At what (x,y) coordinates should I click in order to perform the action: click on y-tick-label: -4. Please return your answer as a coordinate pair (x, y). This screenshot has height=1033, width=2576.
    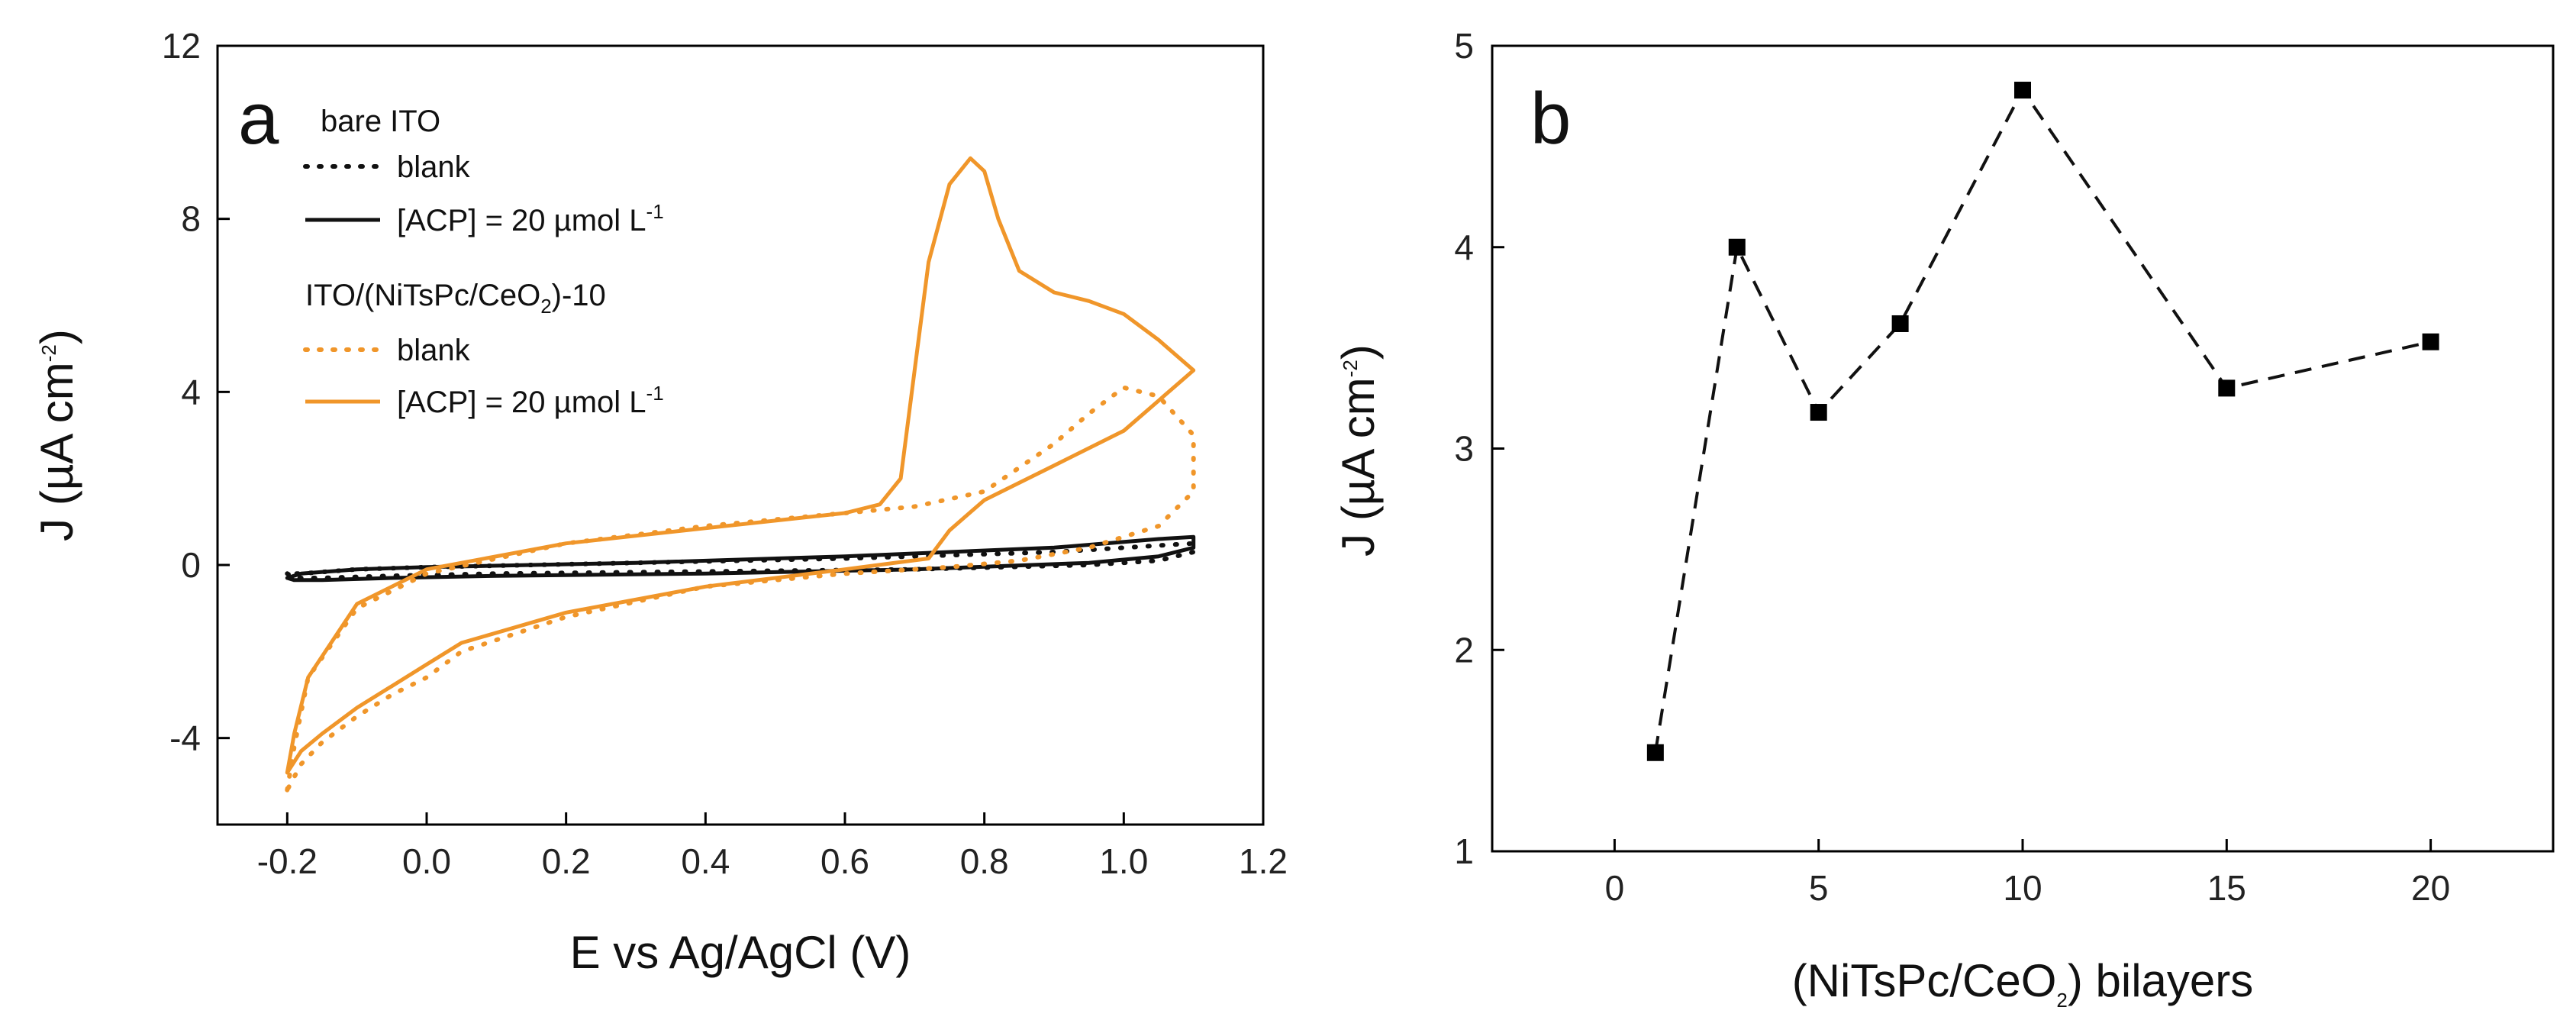
    Looking at the image, I should click on (185, 738).